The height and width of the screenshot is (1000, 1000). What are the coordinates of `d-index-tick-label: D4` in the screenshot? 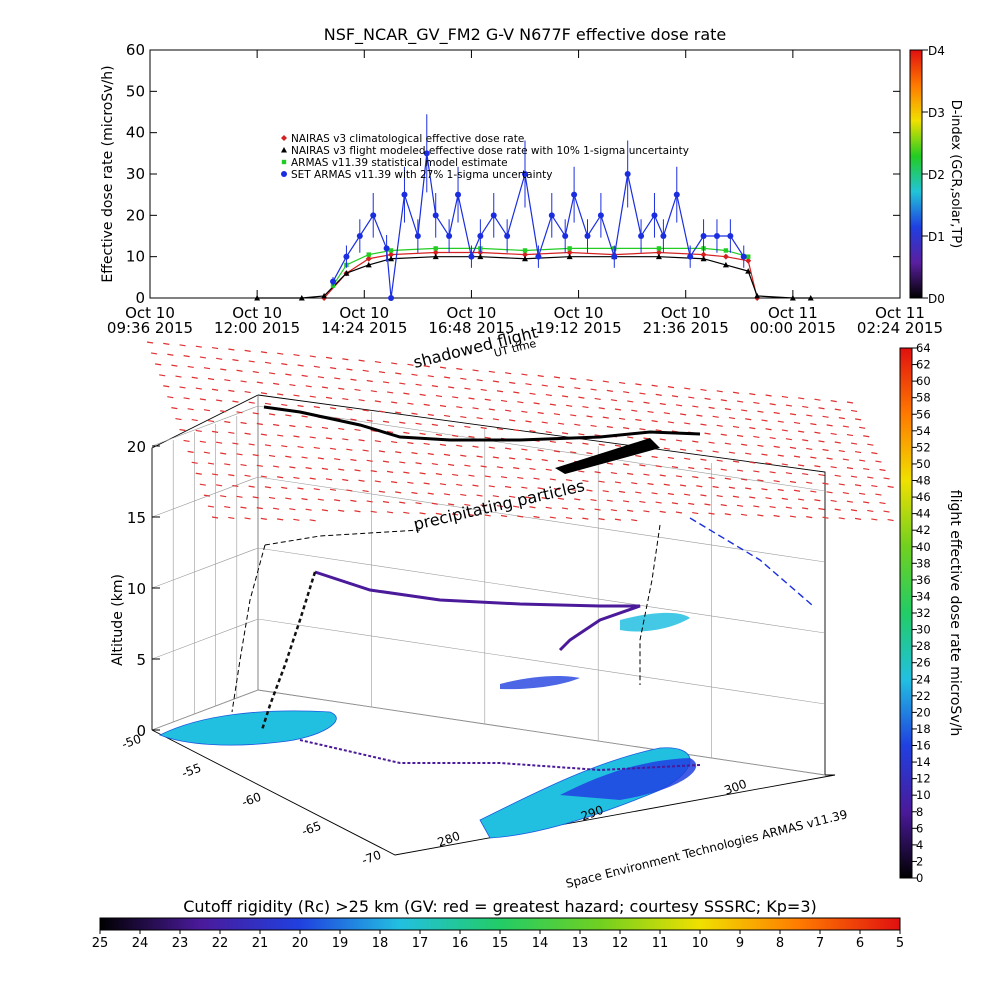 It's located at (936, 51).